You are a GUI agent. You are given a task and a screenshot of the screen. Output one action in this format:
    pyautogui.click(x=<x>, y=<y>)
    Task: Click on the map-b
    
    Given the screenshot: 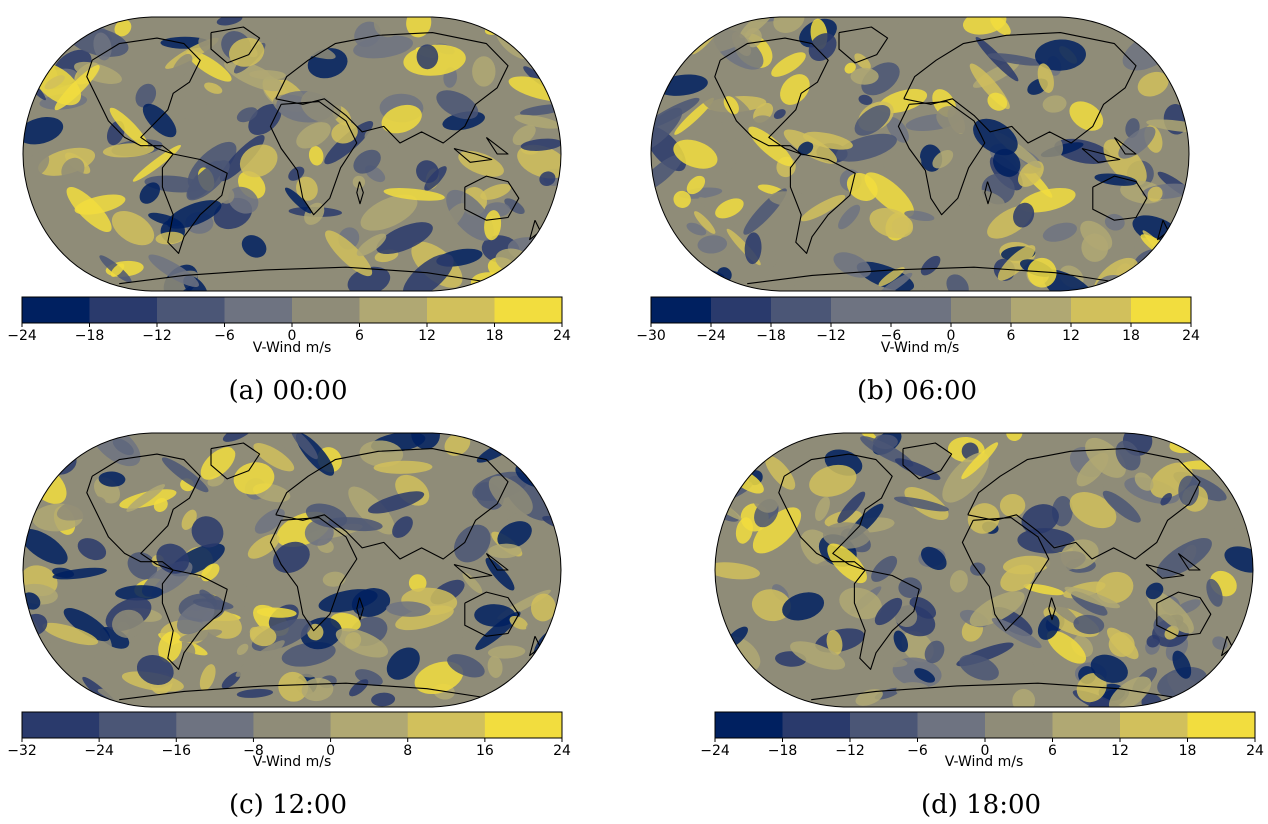 What is the action you would take?
    pyautogui.click(x=920, y=154)
    